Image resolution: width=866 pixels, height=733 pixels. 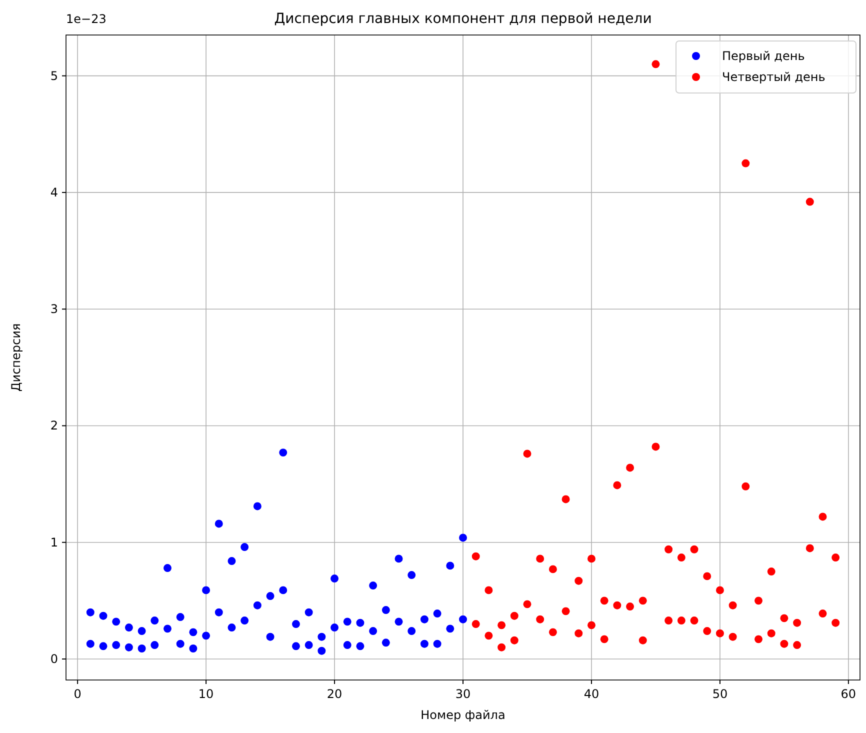 What do you see at coordinates (86, 19) in the screenshot?
I see `text: 1e−23` at bounding box center [86, 19].